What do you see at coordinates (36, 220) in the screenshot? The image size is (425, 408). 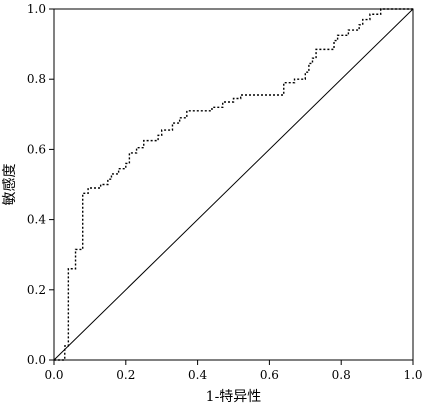 I see `y-tick-label: 0.4` at bounding box center [36, 220].